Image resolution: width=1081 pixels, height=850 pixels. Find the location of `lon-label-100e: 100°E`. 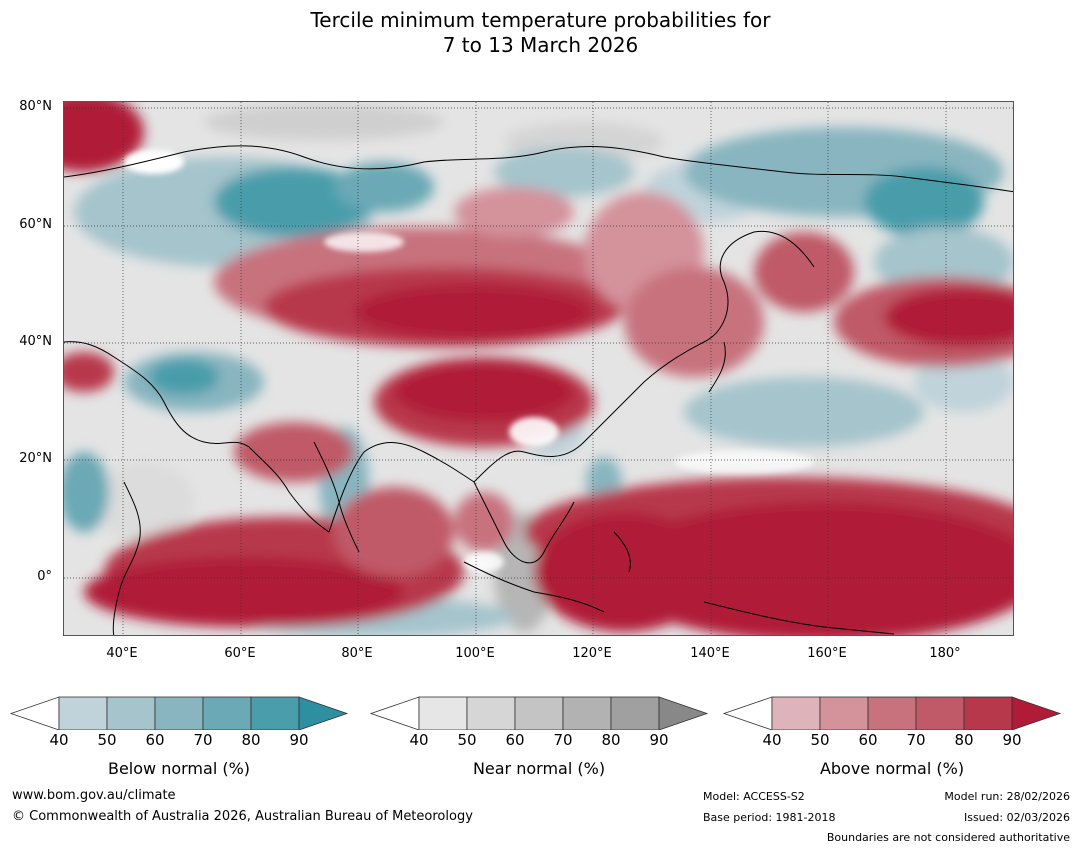

lon-label-100e: 100°E is located at coordinates (475, 653).